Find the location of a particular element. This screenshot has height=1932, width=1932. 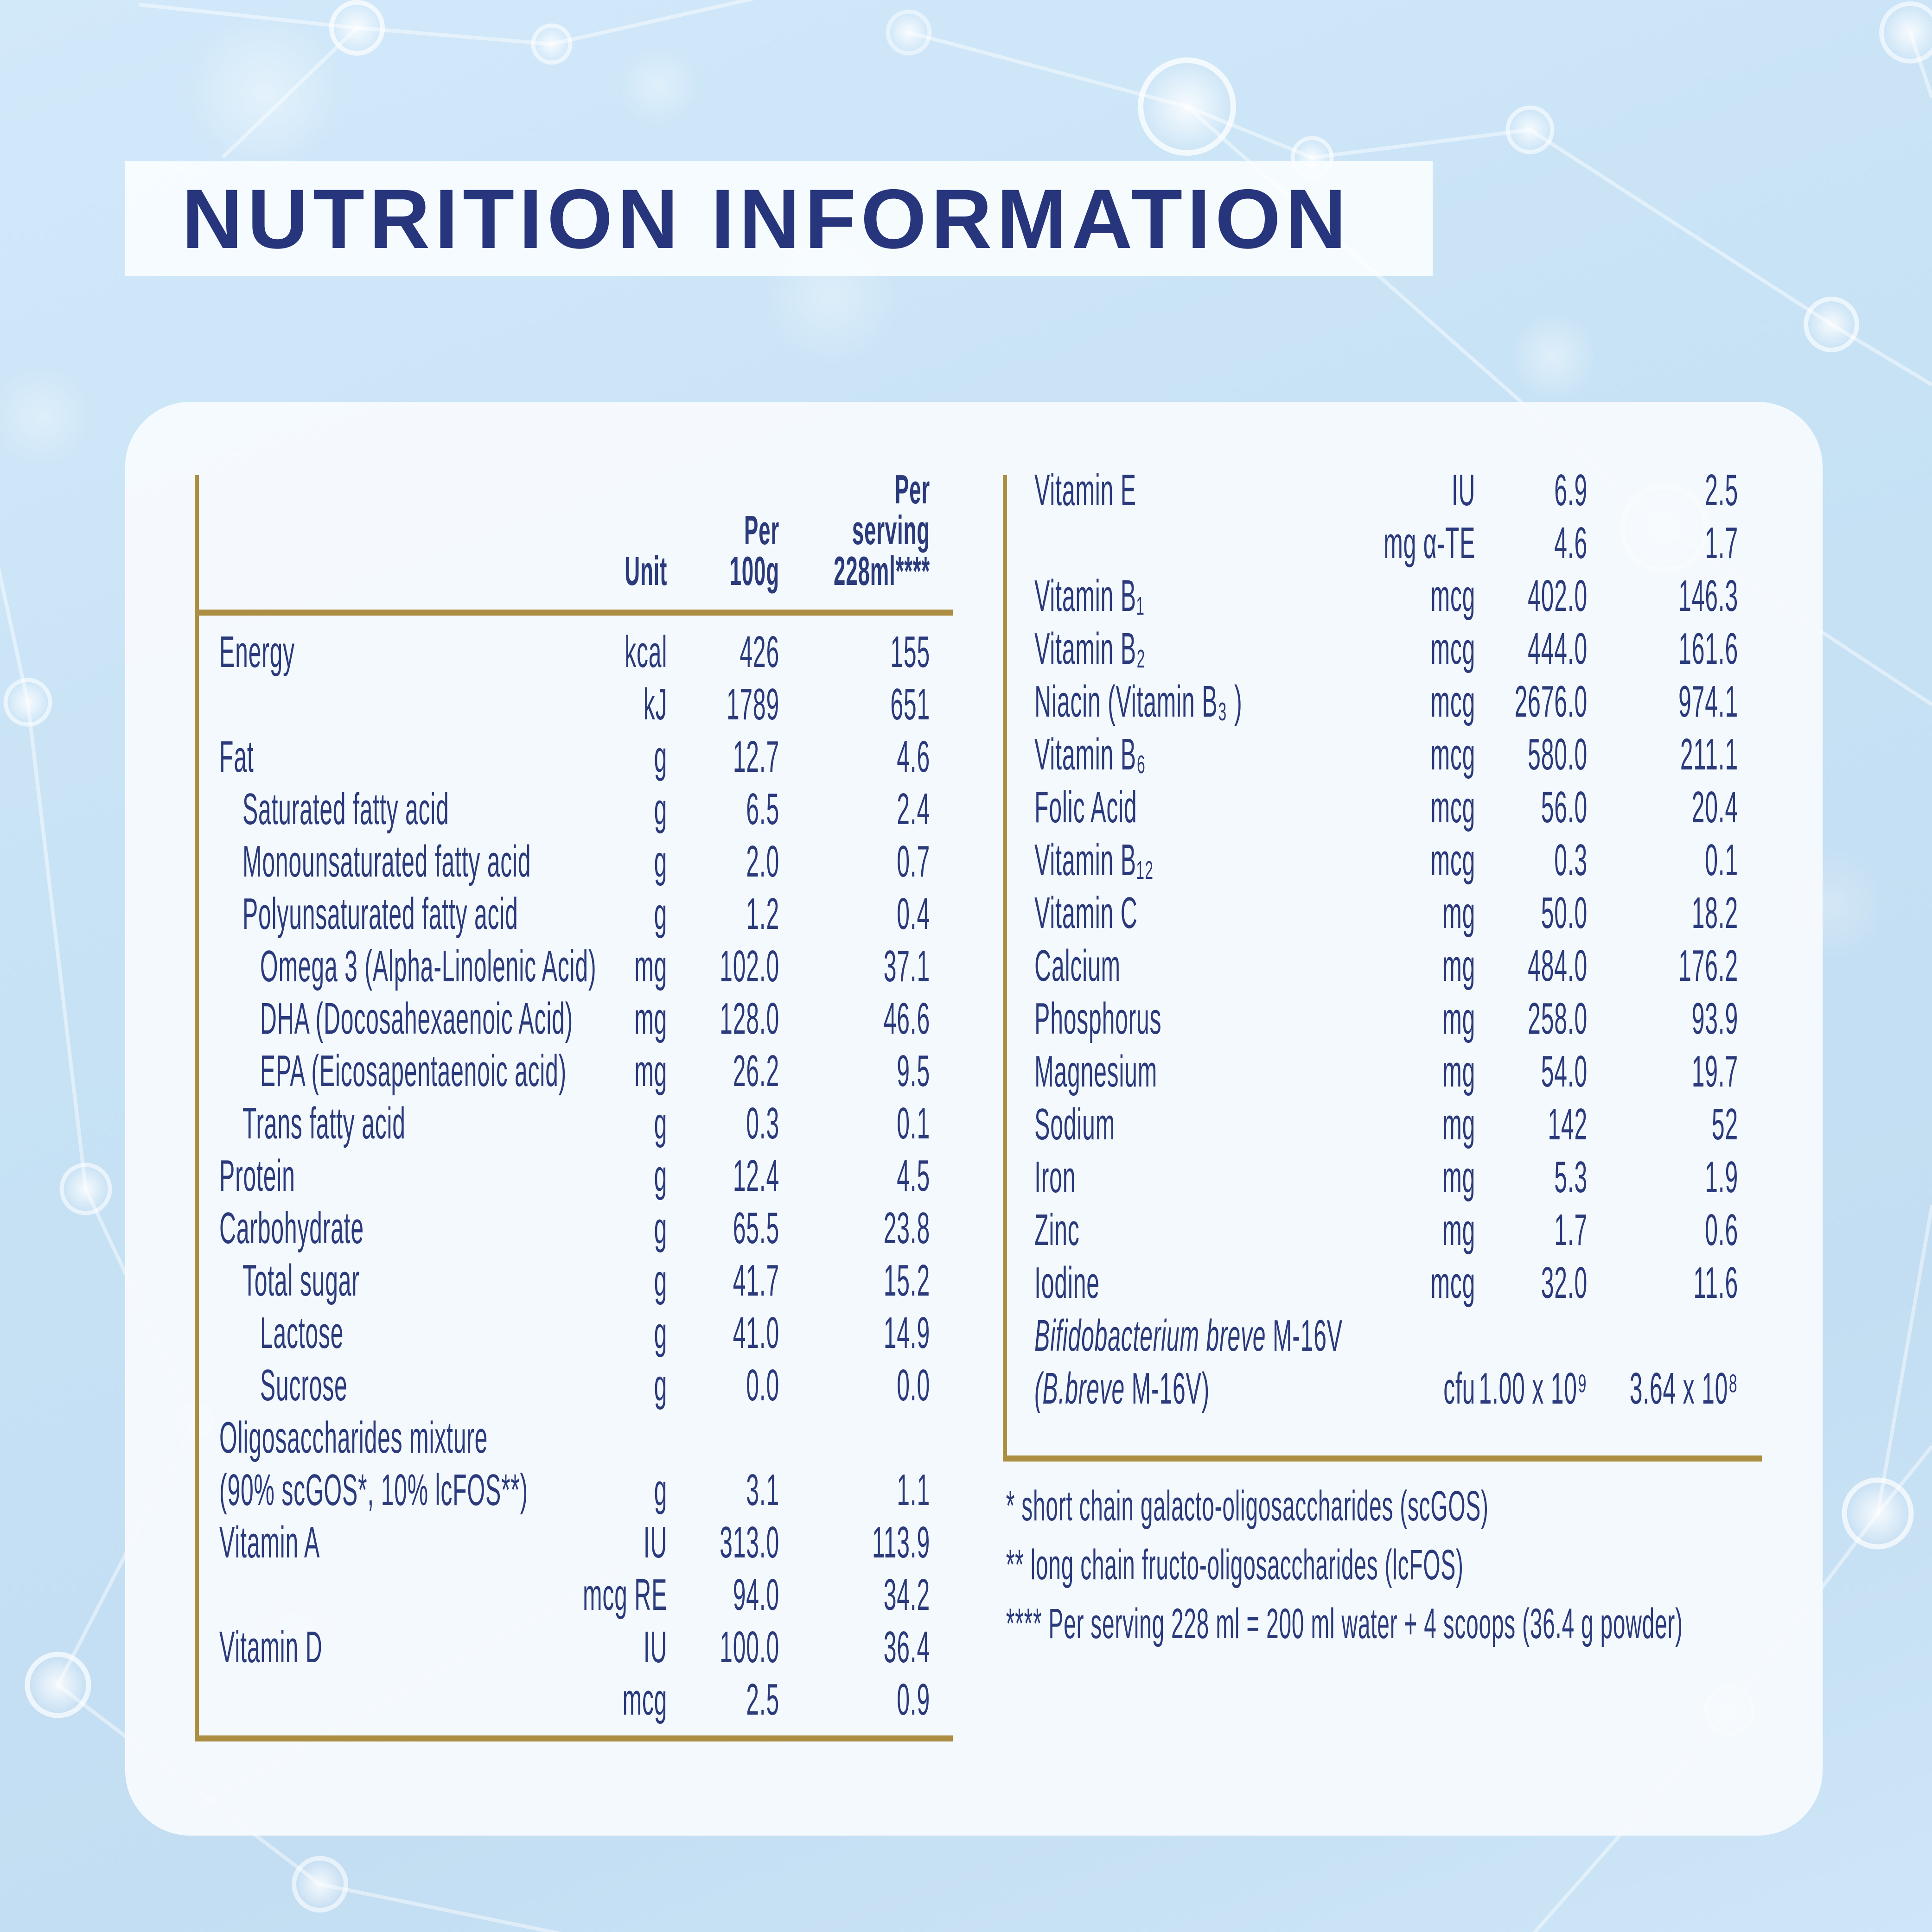

per-serving-cell: 1.9 is located at coordinates (1721, 1177).